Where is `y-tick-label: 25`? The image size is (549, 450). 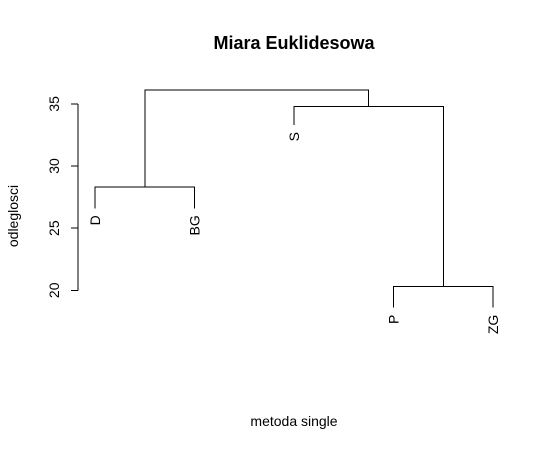 y-tick-label: 25 is located at coordinates (54, 228).